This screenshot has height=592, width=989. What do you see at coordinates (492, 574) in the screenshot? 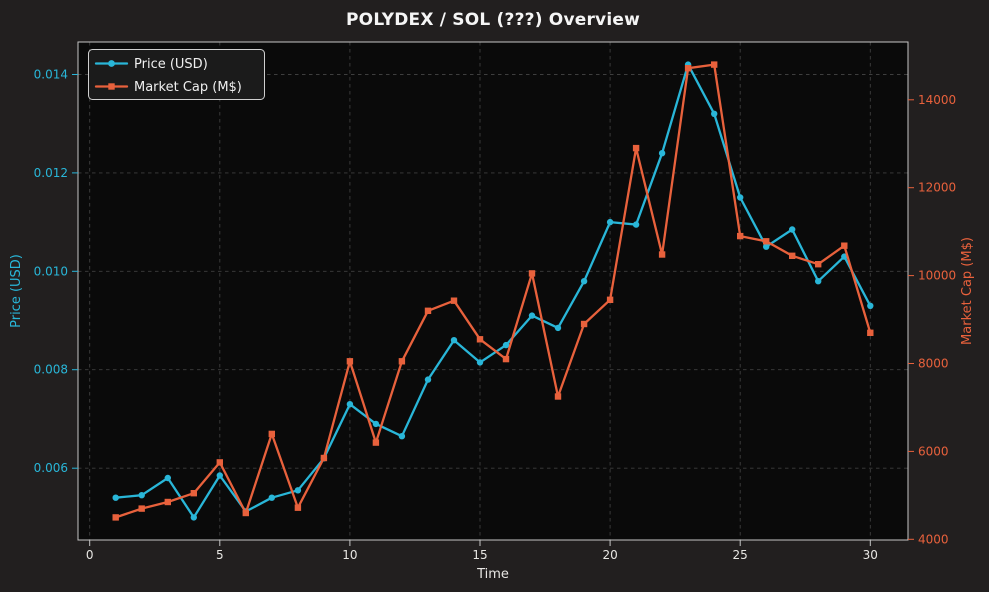
I see `x-axis-label: Time` at bounding box center [492, 574].